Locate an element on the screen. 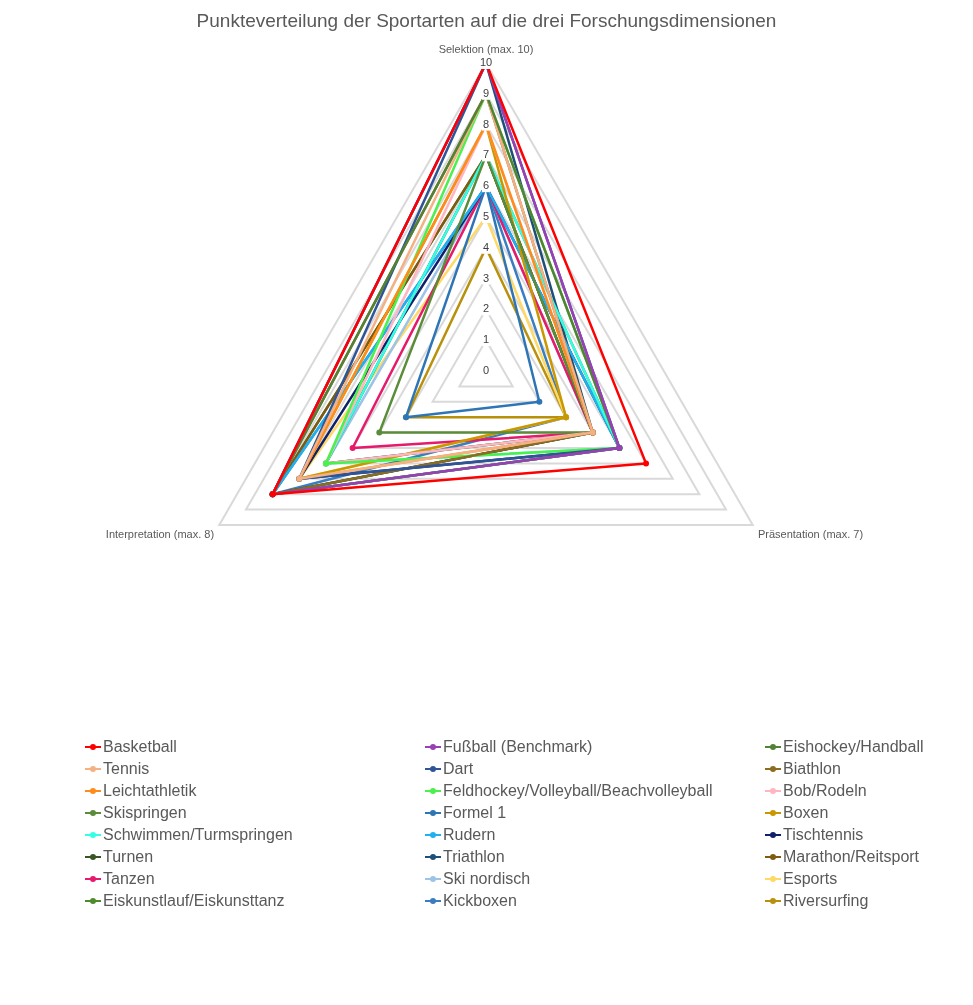 The image size is (973, 1005). legend-label: Rudern is located at coordinates (469, 835).